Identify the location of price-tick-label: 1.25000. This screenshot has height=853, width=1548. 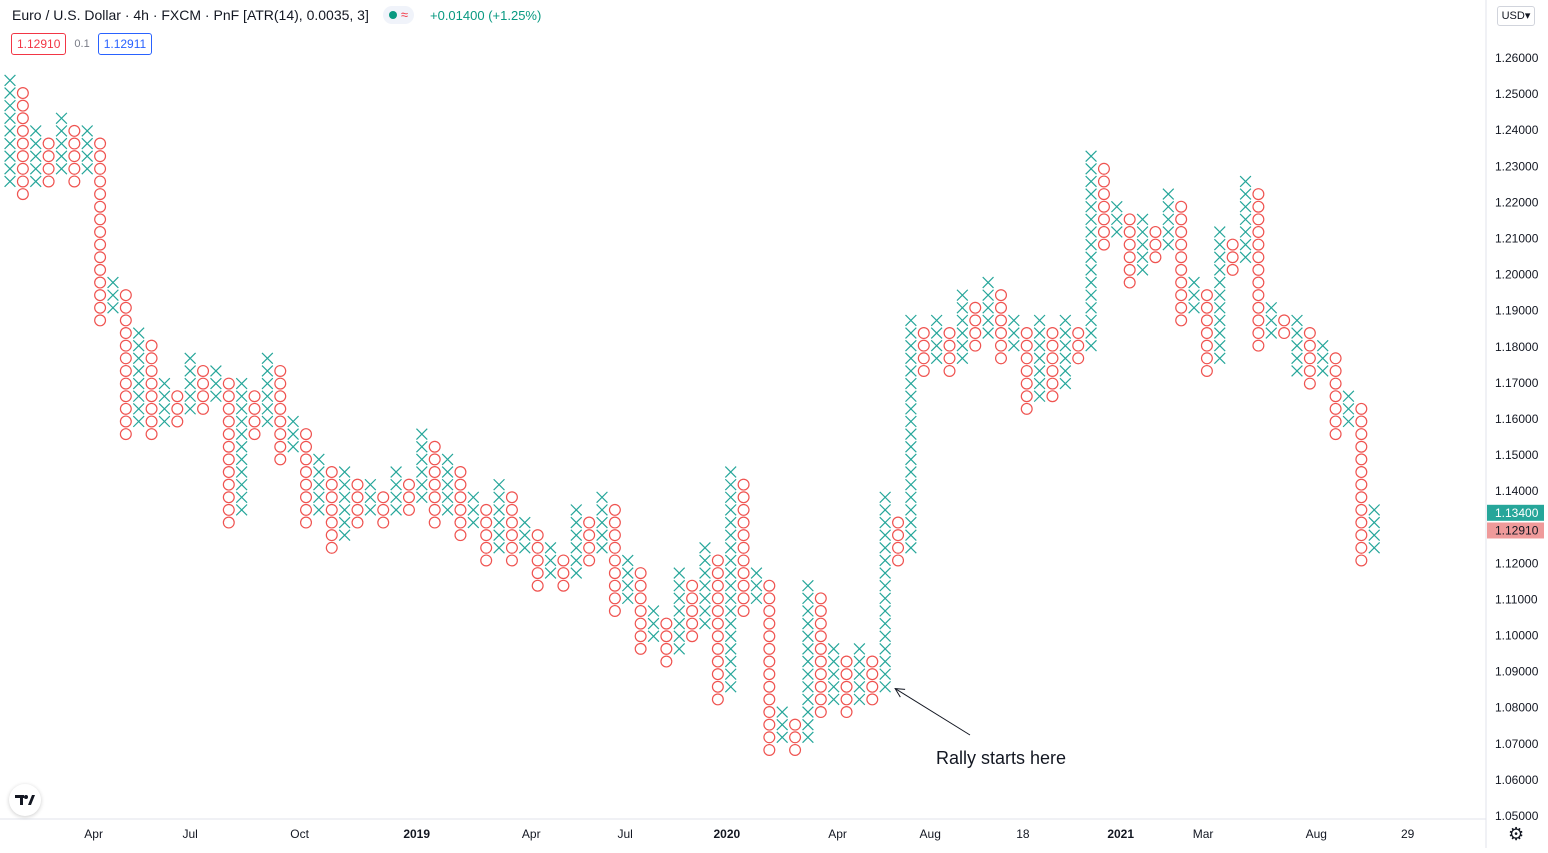
(1517, 94).